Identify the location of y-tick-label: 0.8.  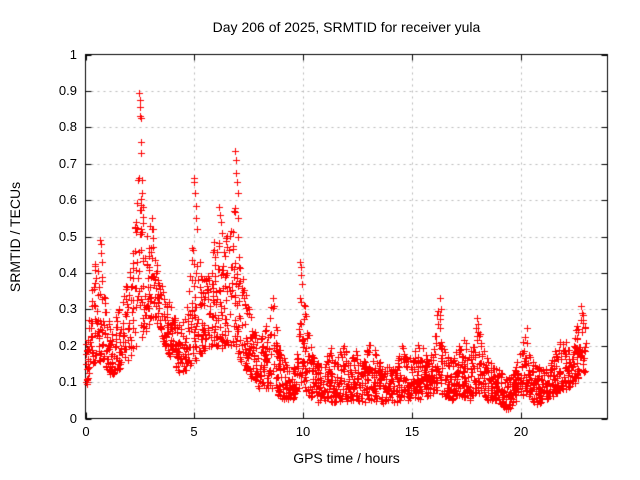
(67, 126).